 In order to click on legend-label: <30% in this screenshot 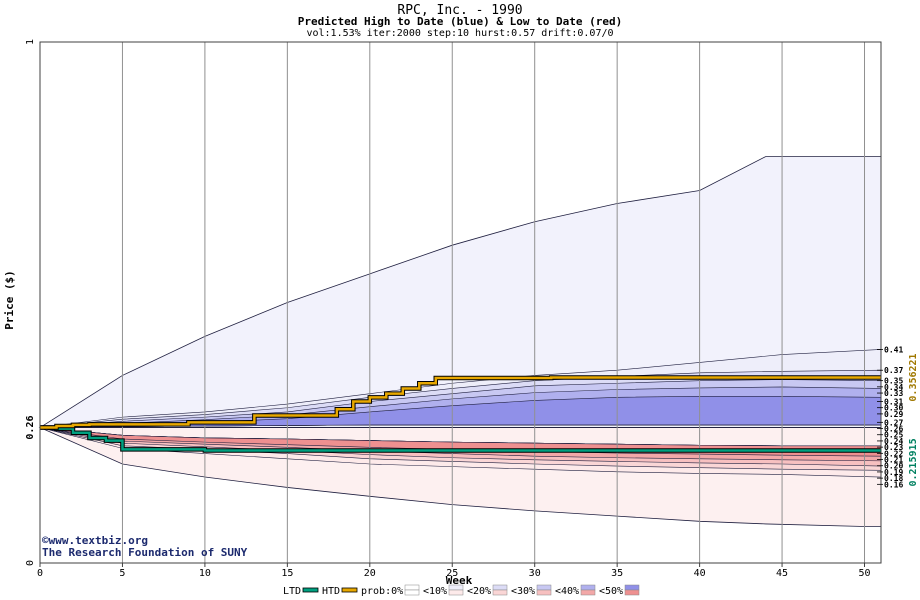, I will do `click(523, 591)`.